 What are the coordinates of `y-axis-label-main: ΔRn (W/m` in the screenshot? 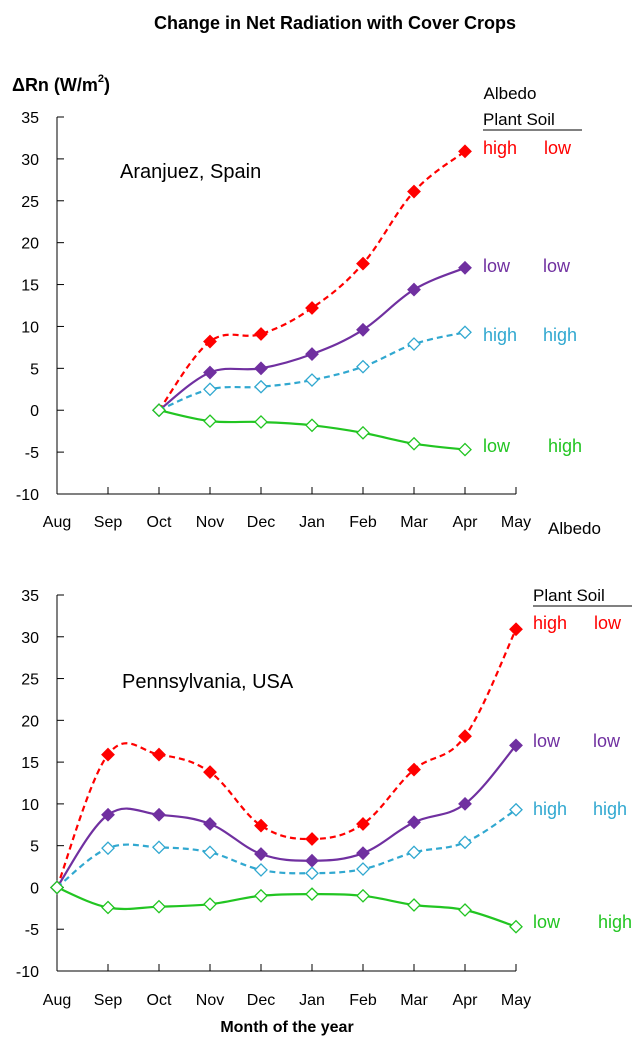 It's located at (55, 85).